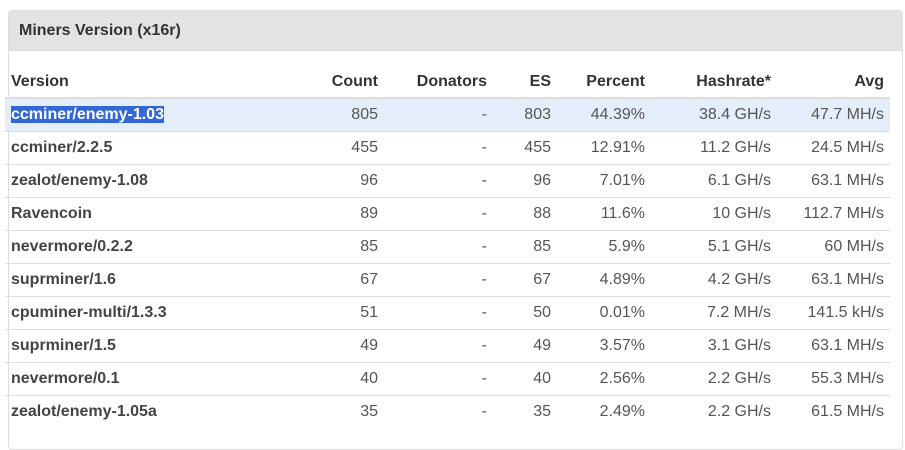 Image resolution: width=905 pixels, height=450 pixels. I want to click on cell-es: 85, so click(525, 247).